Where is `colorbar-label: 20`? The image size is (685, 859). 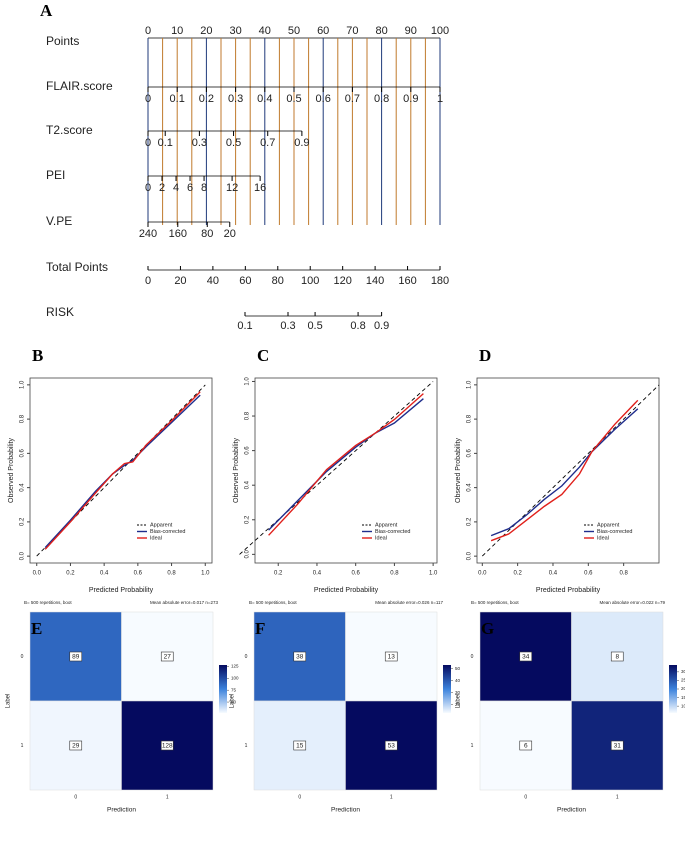
colorbar-label: 20 is located at coordinates (683, 688).